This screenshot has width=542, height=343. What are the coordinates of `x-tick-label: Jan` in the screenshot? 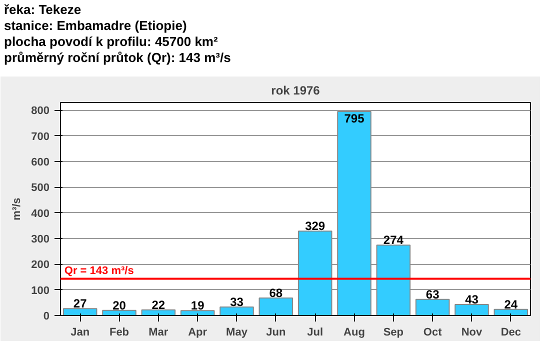 It's located at (80, 332).